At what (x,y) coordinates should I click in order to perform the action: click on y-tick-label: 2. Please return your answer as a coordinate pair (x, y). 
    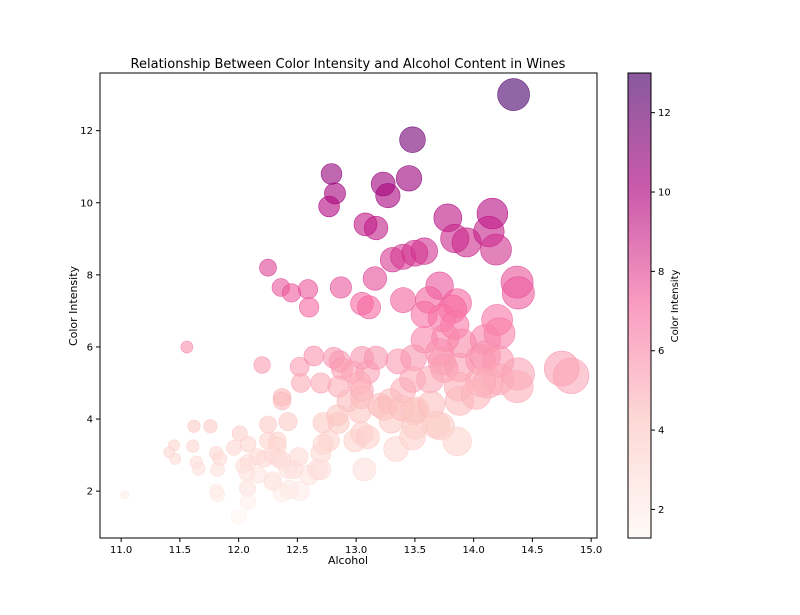
    Looking at the image, I should click on (90, 492).